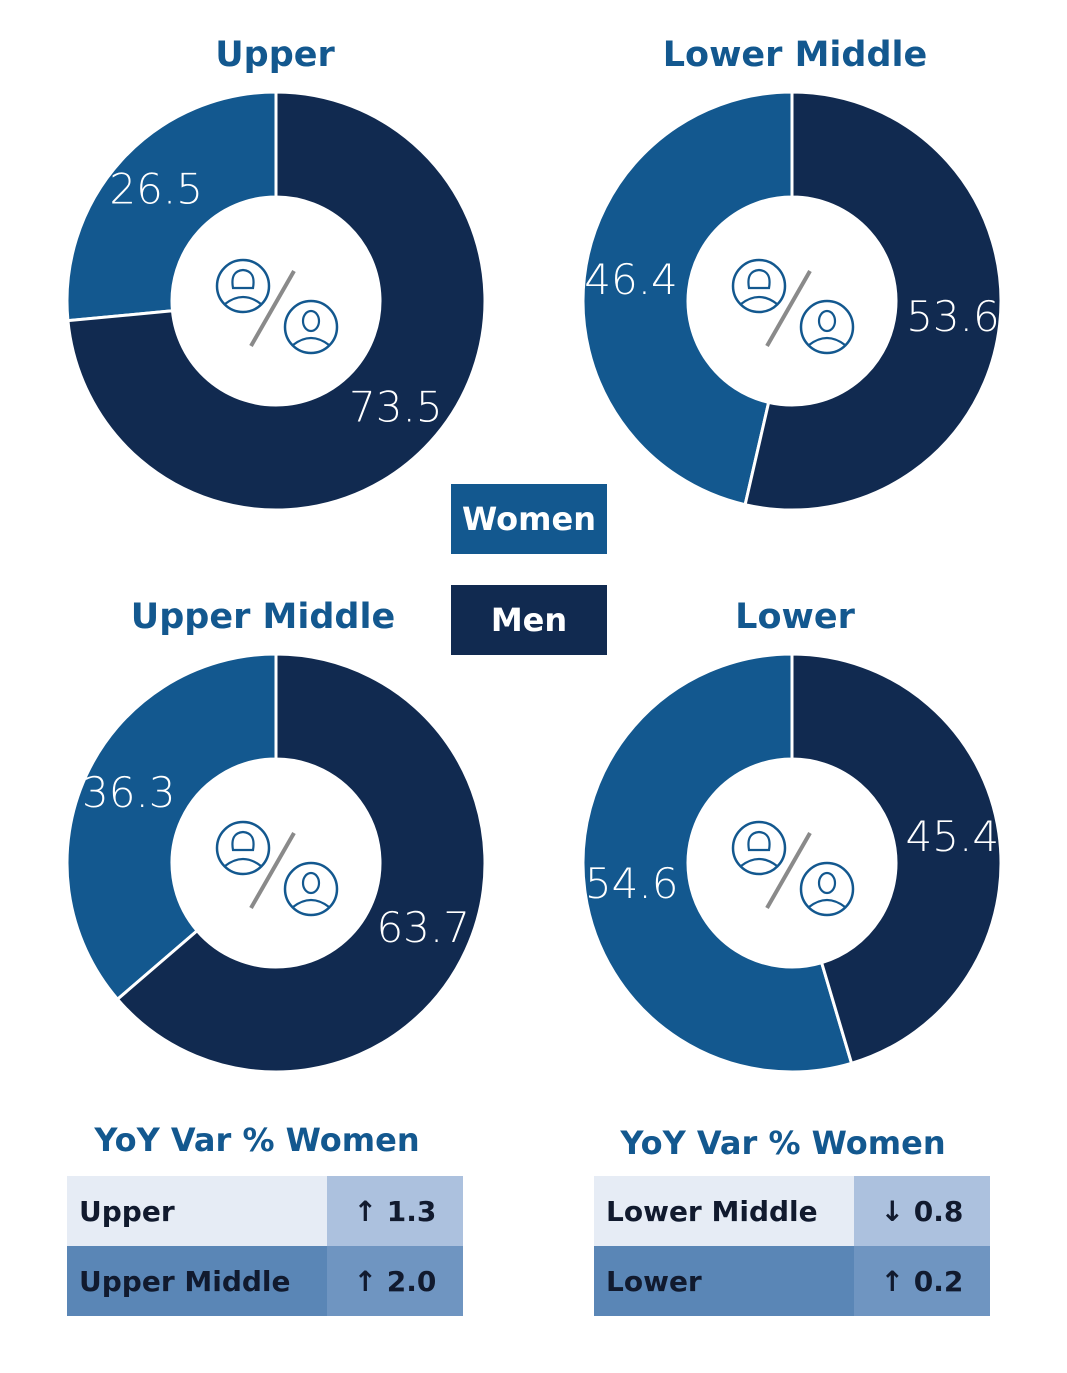 The image size is (1067, 1373). I want to click on chart-title-lower-middle: Lower Middle, so click(795, 55).